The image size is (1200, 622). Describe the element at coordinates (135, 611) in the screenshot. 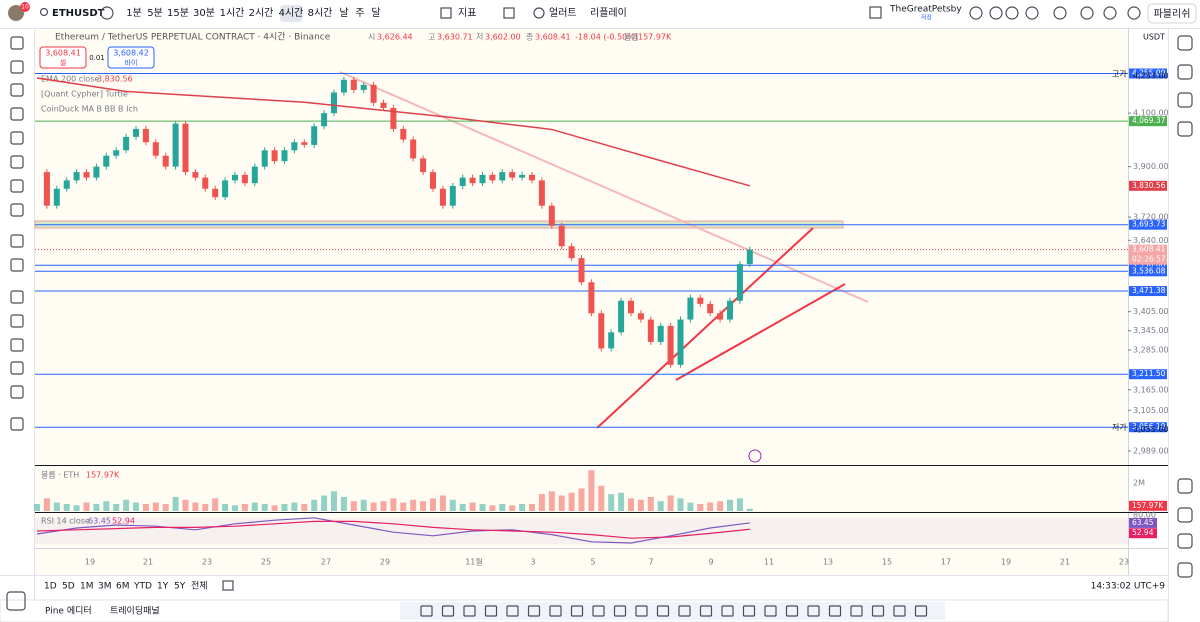

I see `panel-tab: 트레이딩패널` at that location.